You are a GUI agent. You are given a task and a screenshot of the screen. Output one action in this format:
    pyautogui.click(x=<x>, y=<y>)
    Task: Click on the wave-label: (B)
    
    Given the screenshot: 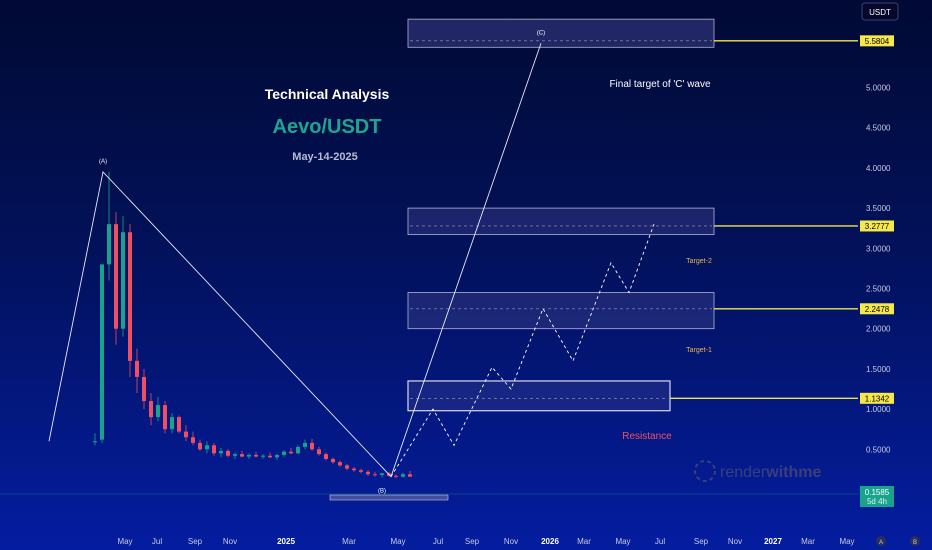 What is the action you would take?
    pyautogui.click(x=382, y=492)
    